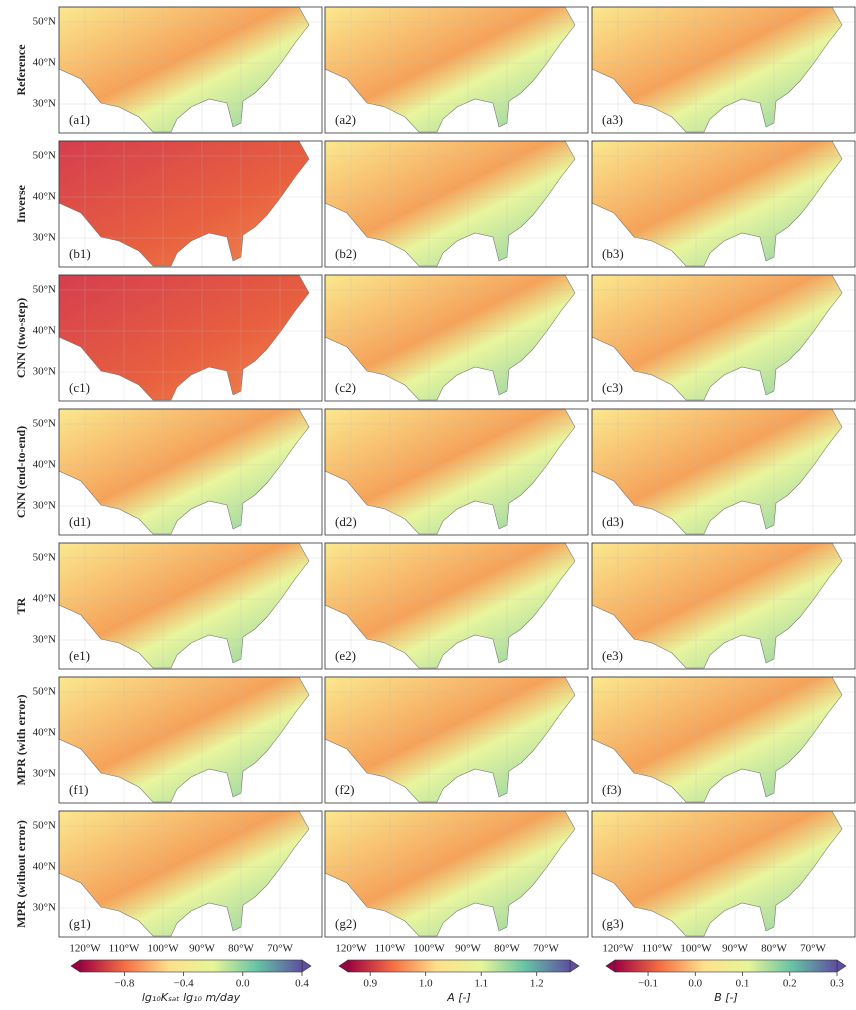 Image resolution: width=856 pixels, height=1010 pixels. Describe the element at coordinates (735, 949) in the screenshot. I see `lon-tick-label: 90°W` at that location.